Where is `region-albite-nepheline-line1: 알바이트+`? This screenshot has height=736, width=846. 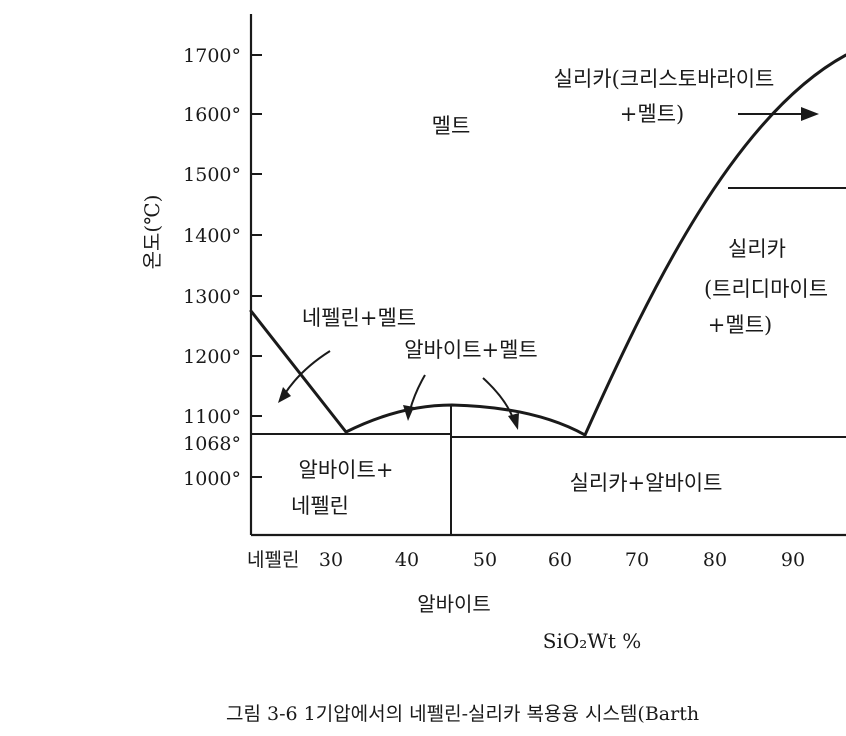
region-albite-nepheline-line1: 알바이트+ is located at coordinates (346, 470).